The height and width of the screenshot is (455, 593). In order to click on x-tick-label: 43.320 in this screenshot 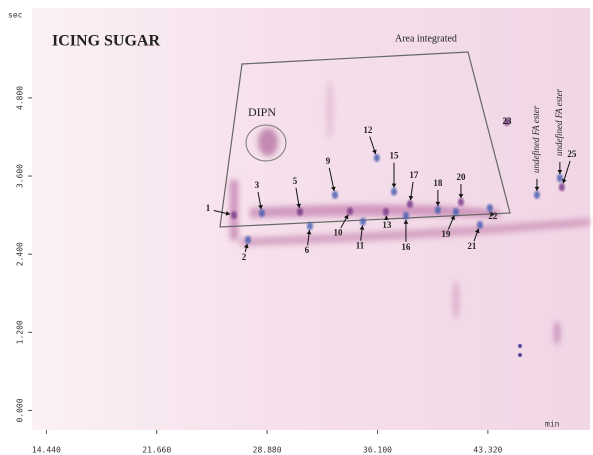, I will do `click(487, 450)`.